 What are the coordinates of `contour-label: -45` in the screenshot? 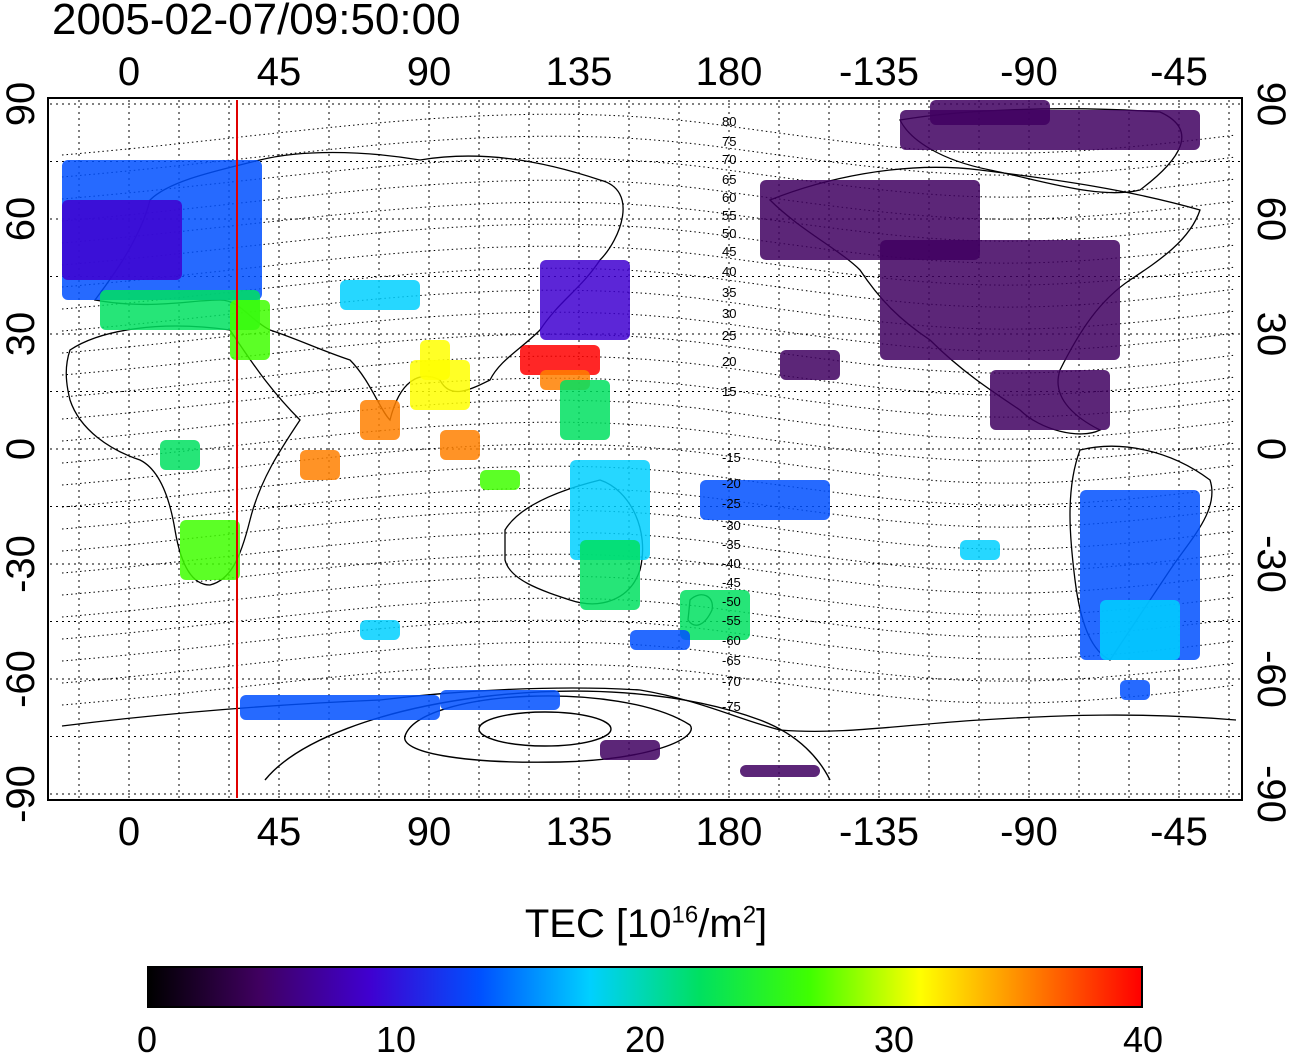 It's located at (731, 582).